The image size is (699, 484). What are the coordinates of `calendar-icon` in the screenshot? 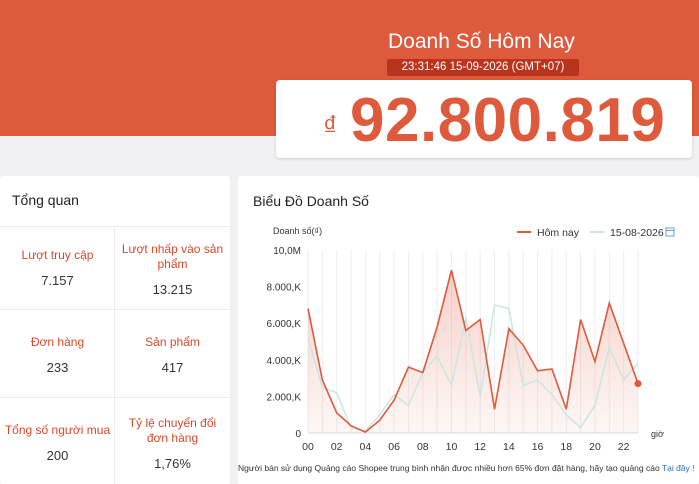 It's located at (670, 232).